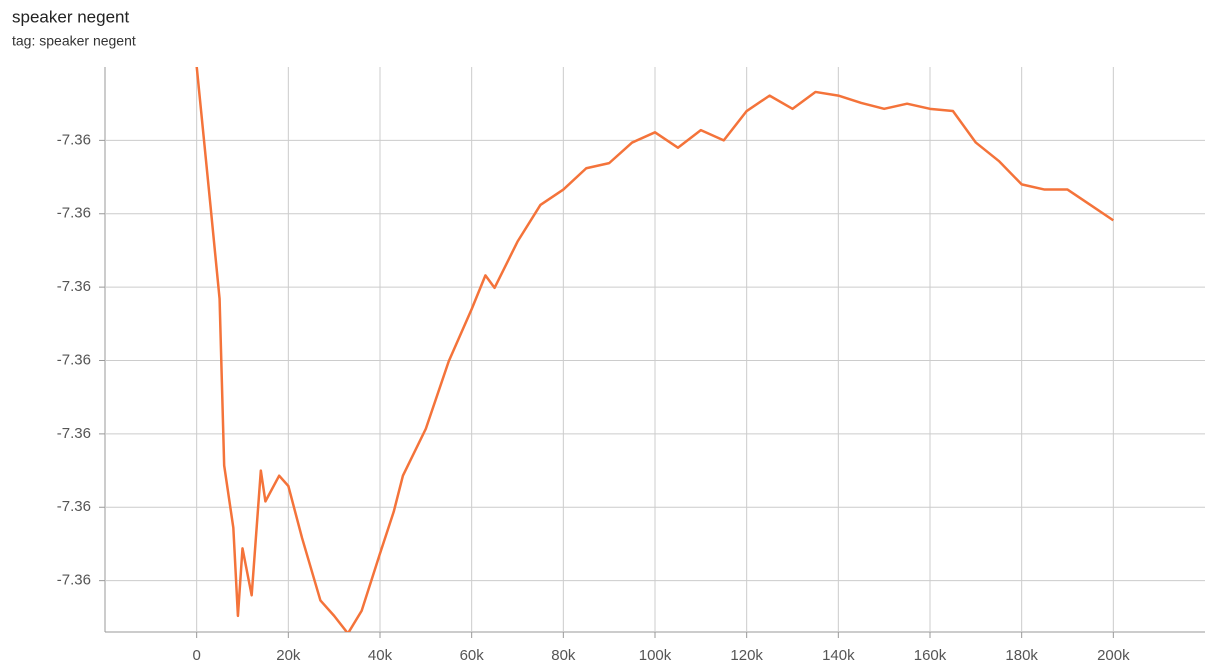 The image size is (1214, 668). What do you see at coordinates (380, 655) in the screenshot?
I see `x-tick-label: 40k` at bounding box center [380, 655].